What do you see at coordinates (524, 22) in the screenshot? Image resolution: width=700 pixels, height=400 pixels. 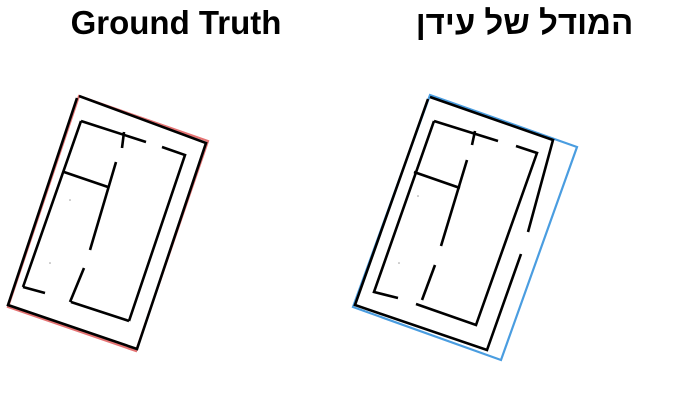 I see `model-title: המודל של עידן` at bounding box center [524, 22].